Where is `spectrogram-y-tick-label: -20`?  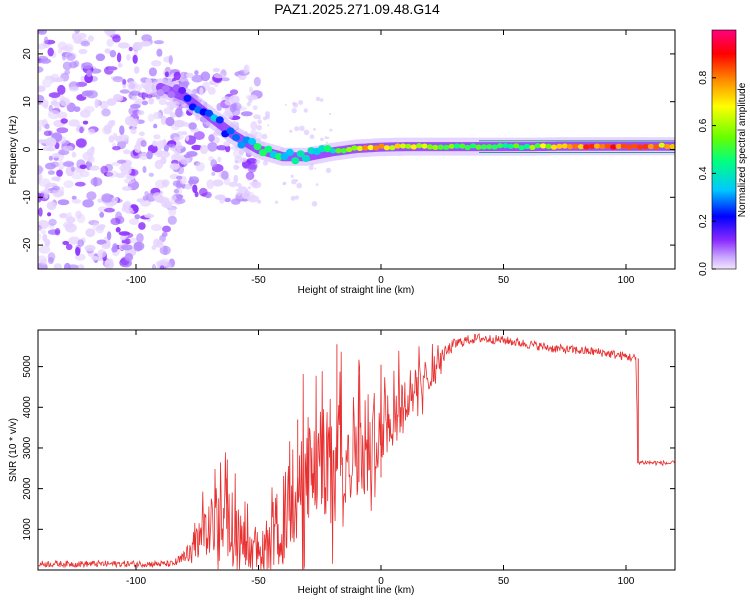
spectrogram-y-tick-label: -20 is located at coordinates (27, 244).